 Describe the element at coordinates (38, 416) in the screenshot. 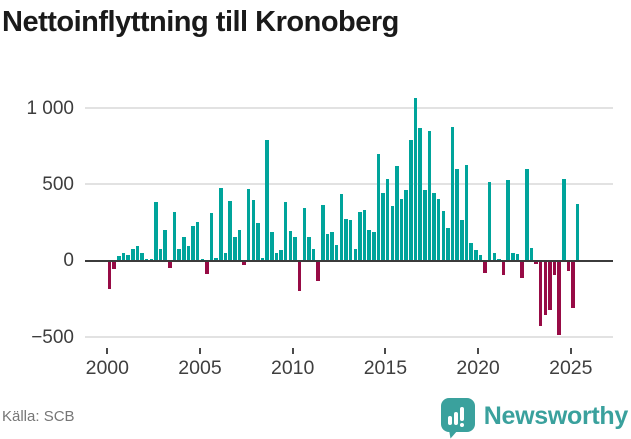

I see `source-label: Källa: SCB` at that location.